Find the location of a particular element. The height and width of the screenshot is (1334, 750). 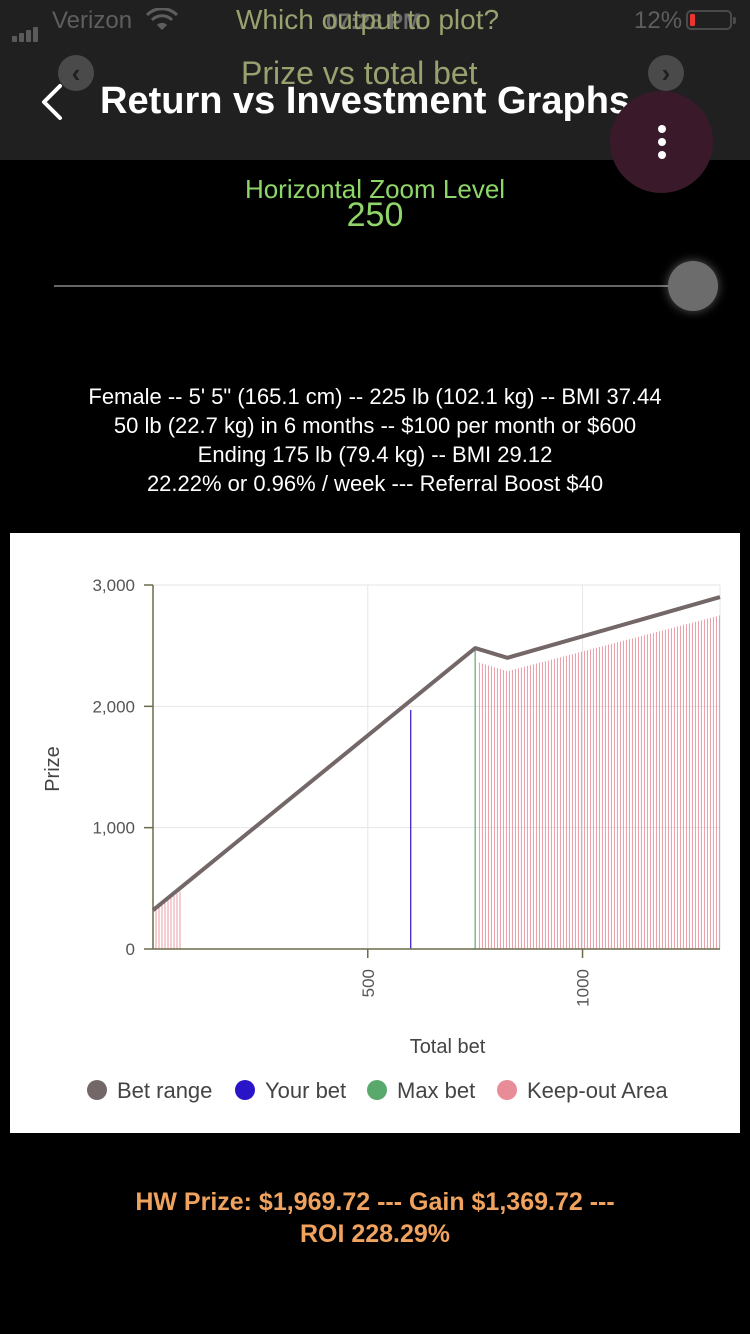

previous-output-button: ‹ is located at coordinates (76, 73).